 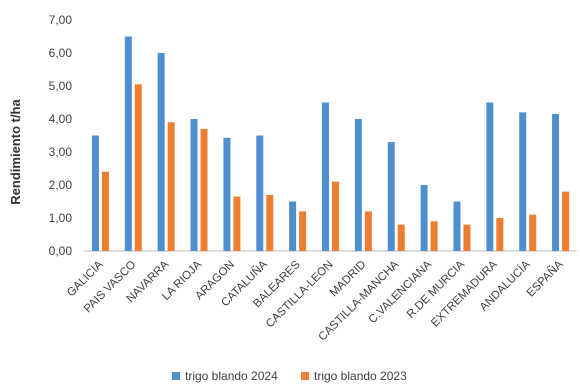 What do you see at coordinates (61, 135) in the screenshot?
I see `y-axis-ticks: 0,00 1,00 2,00 3,00 4,00 5,00 6,00 7,00` at bounding box center [61, 135].